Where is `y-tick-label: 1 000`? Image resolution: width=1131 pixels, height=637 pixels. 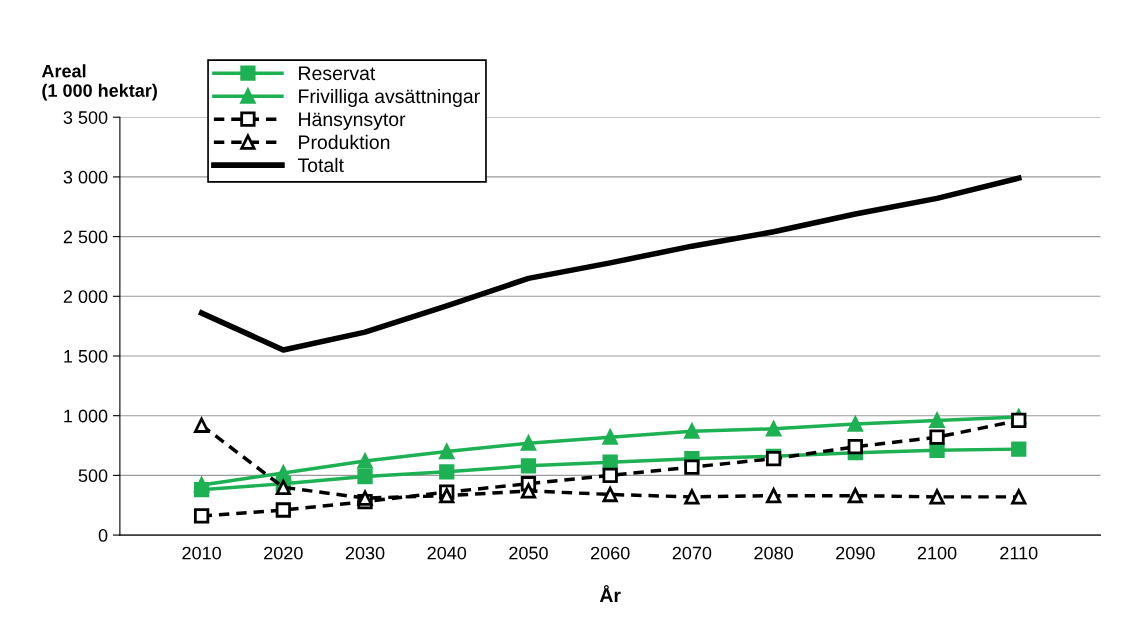 y-tick-label: 1 000 is located at coordinates (86, 416).